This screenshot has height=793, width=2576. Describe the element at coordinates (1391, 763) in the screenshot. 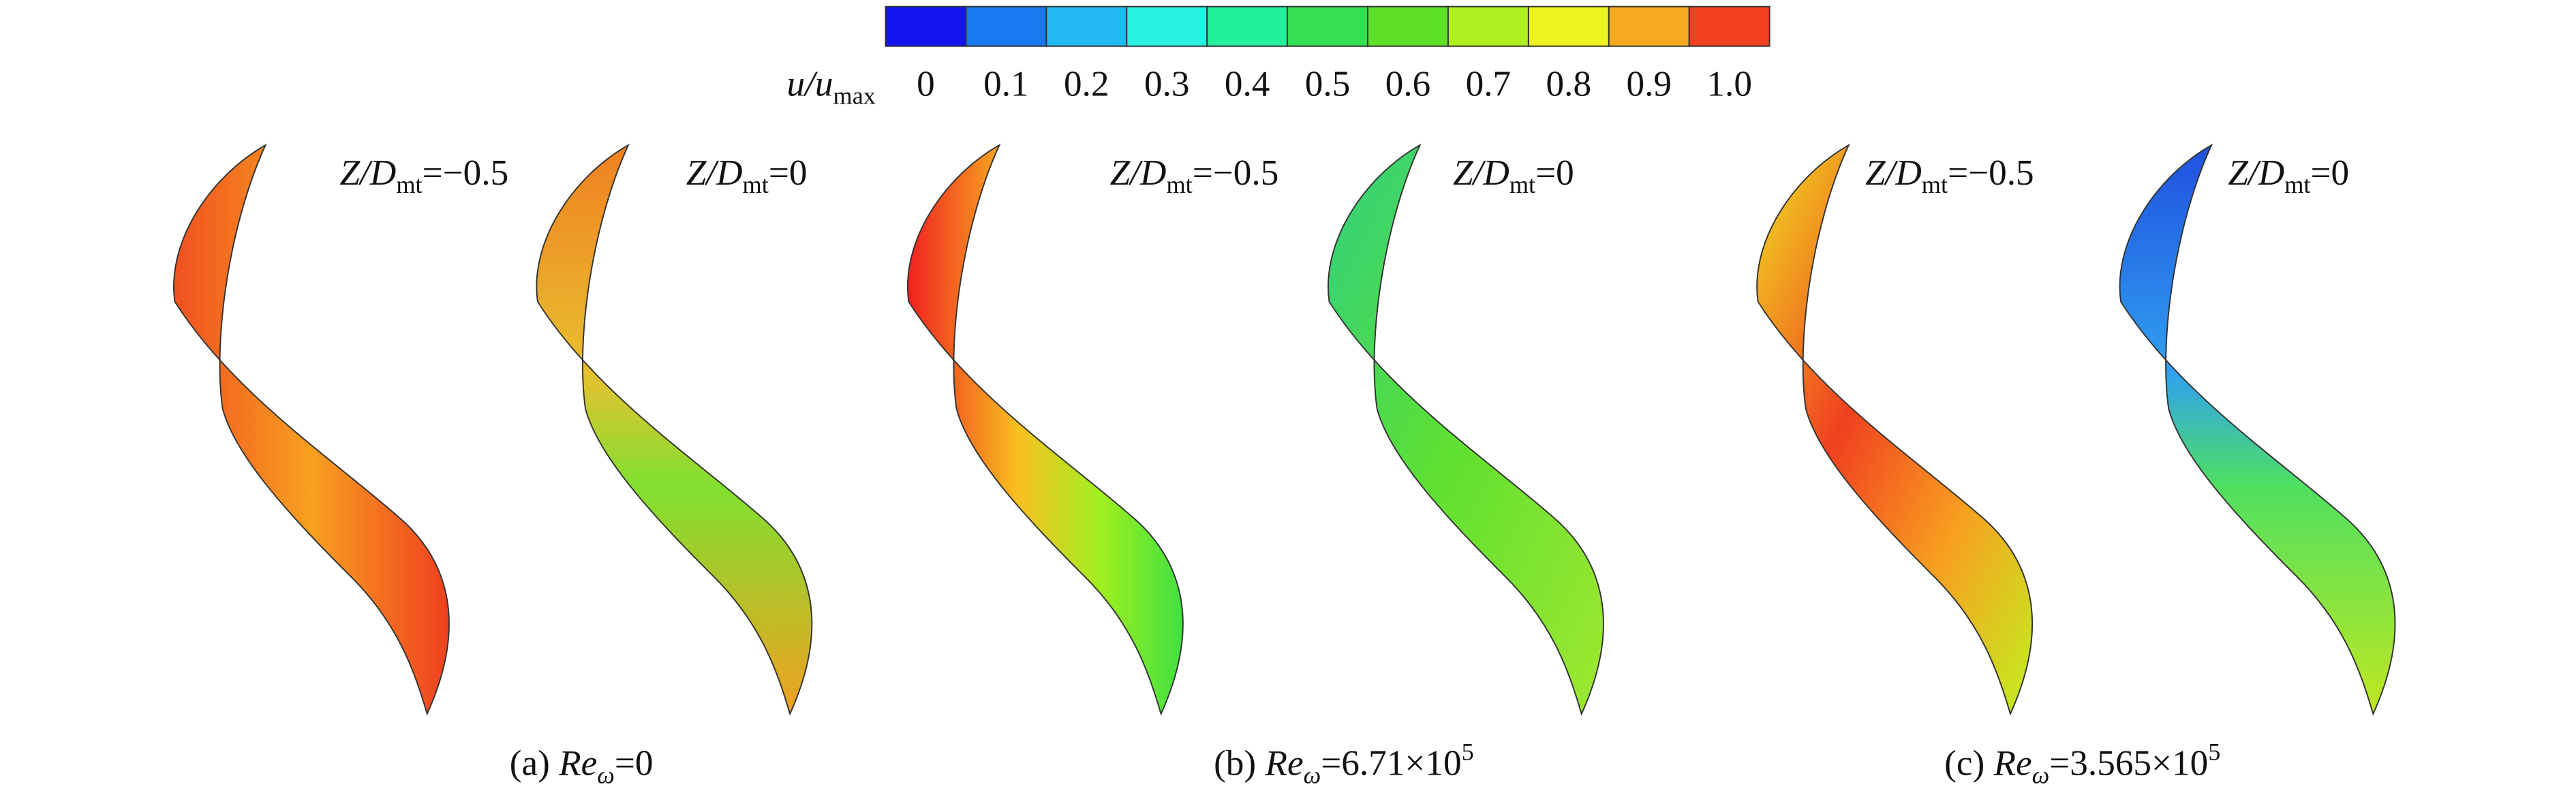

I see `caption-rest: =6.71×10` at that location.